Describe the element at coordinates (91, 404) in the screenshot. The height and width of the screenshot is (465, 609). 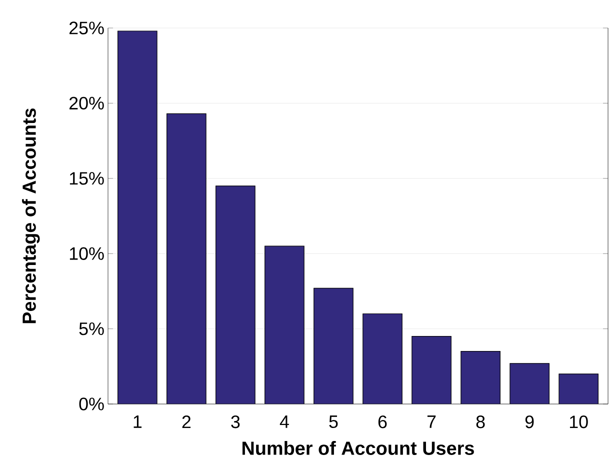
I see `y-tick-label: 0%` at that location.